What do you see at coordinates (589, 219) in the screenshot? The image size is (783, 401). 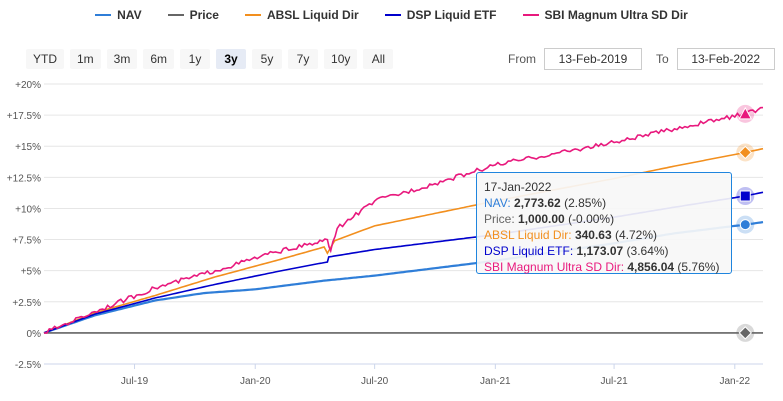 I see `tooltip-change: (-0.00%)` at bounding box center [589, 219].